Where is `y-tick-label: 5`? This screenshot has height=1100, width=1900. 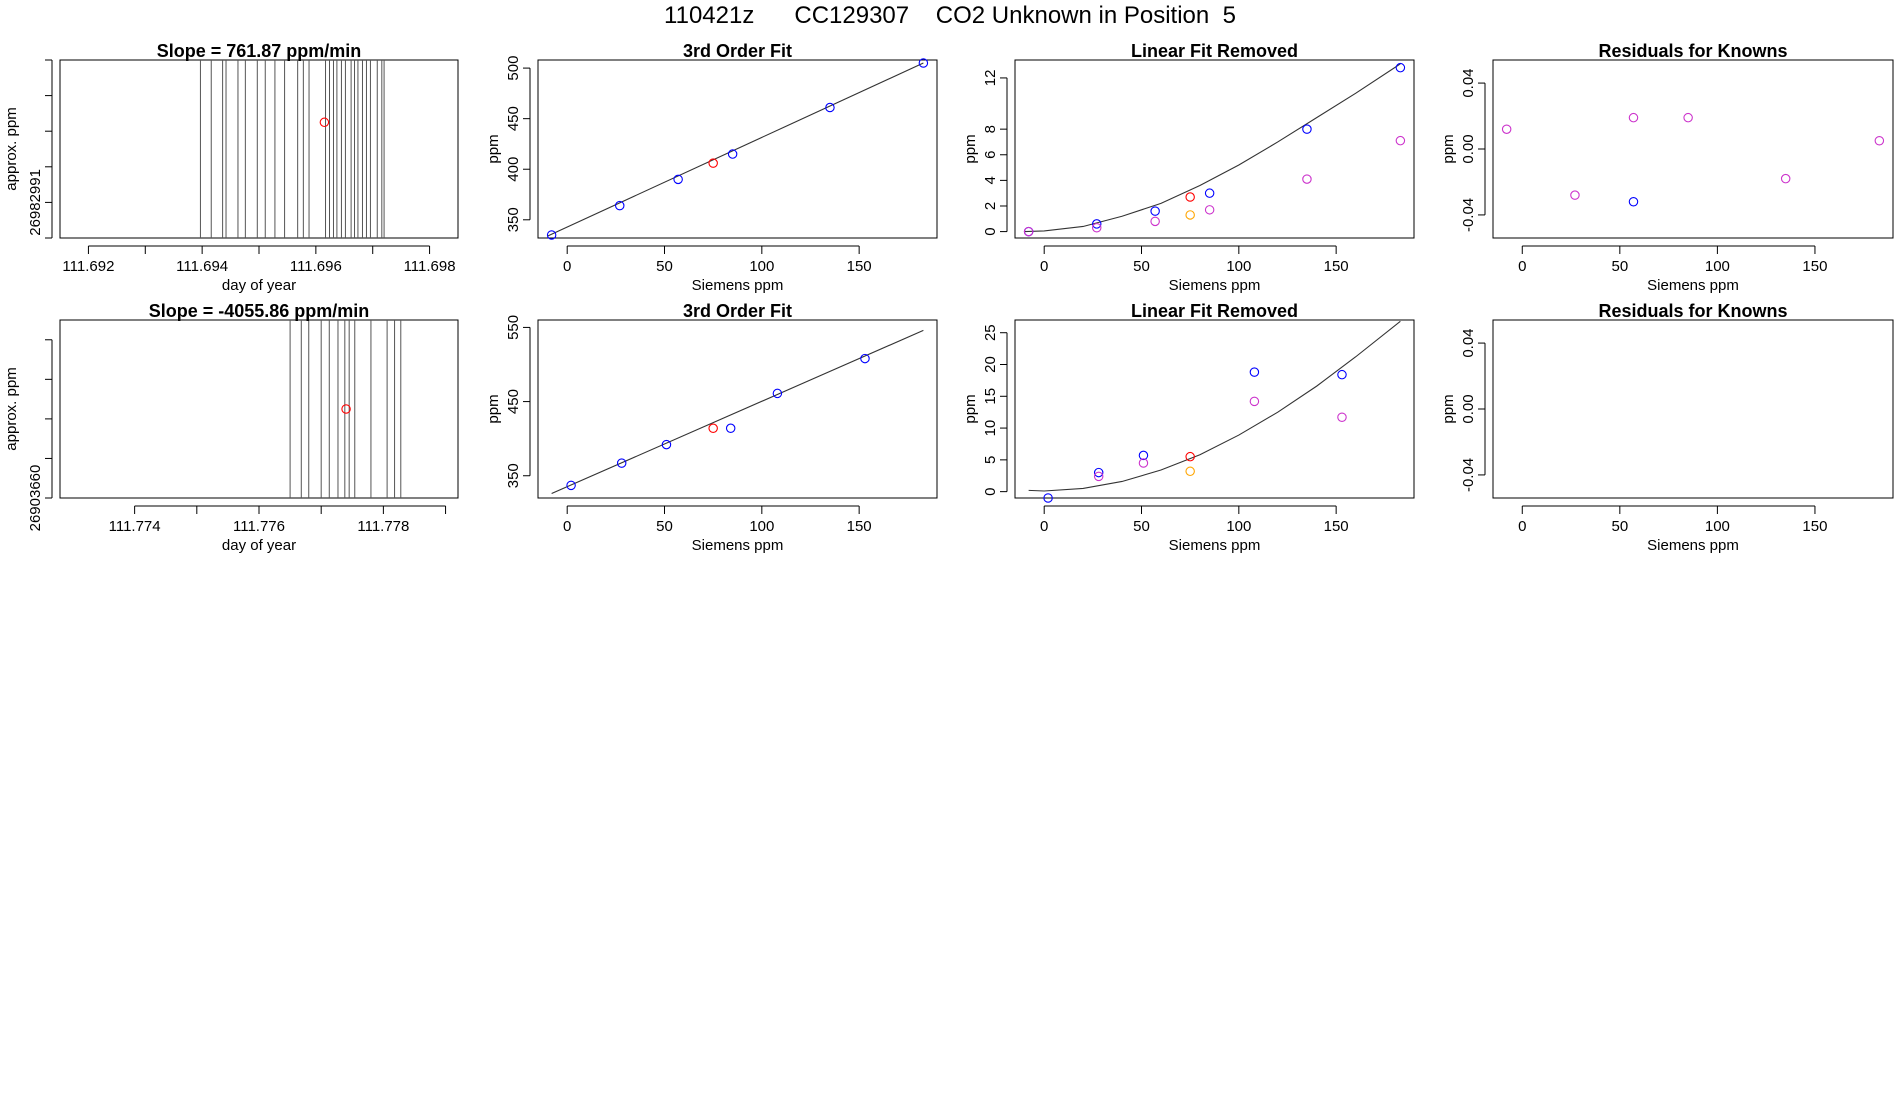
y-tick-label: 5 is located at coordinates (990, 460).